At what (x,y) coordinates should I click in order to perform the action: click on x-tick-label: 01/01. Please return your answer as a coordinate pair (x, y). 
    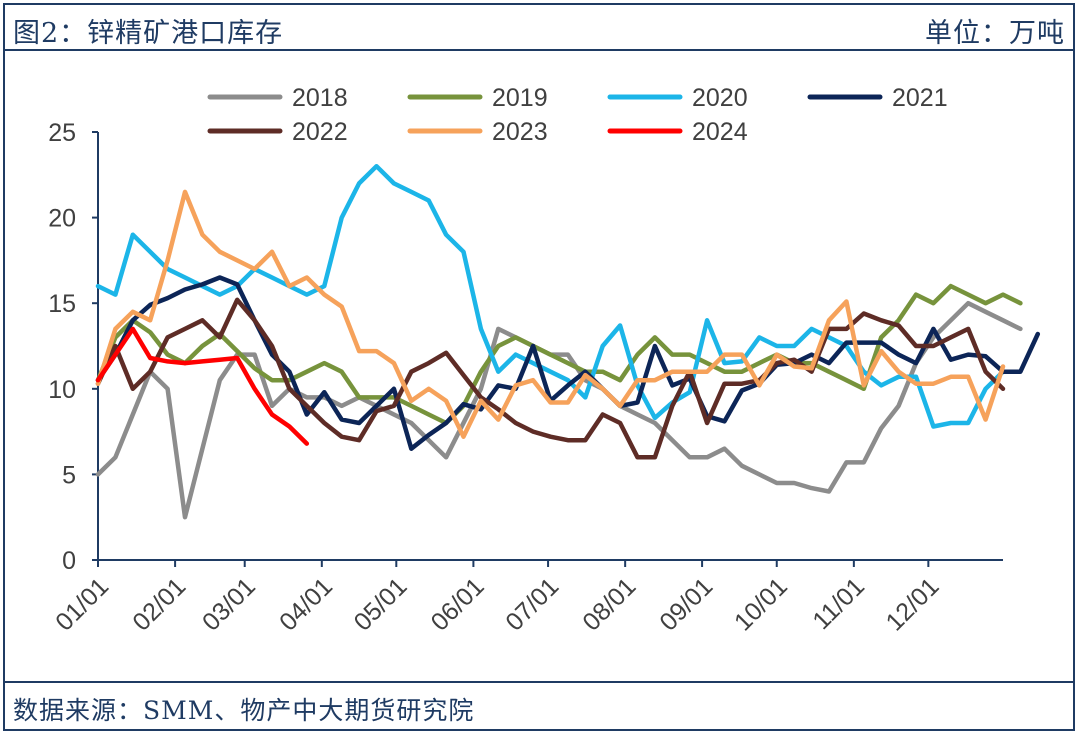
    Looking at the image, I should click on (82, 604).